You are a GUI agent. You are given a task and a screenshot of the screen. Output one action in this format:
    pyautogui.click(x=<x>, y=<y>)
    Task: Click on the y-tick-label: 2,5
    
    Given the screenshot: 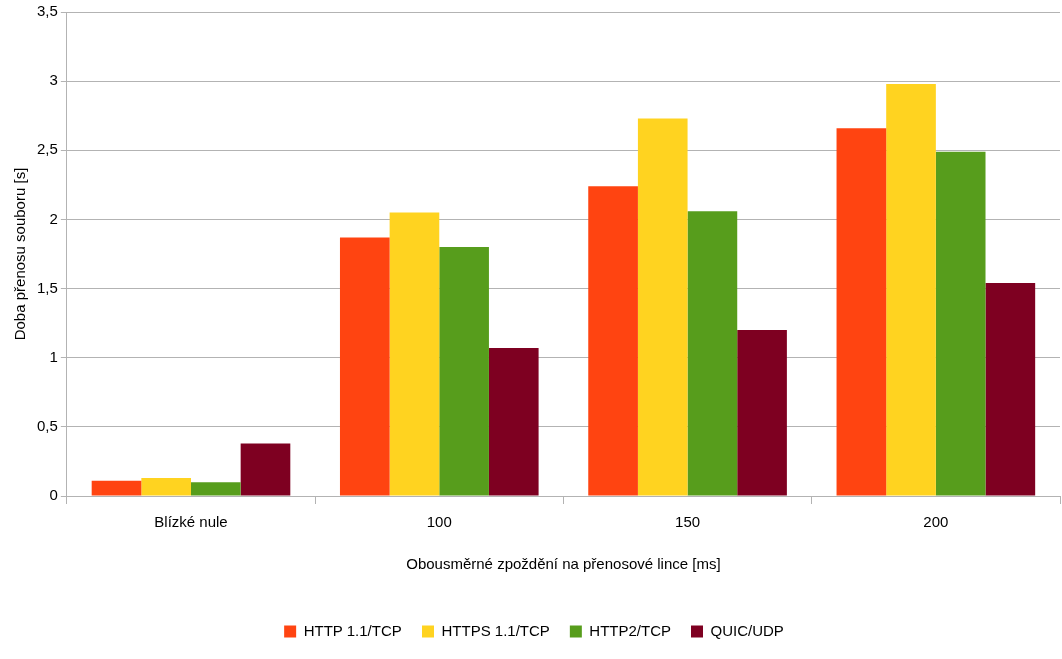 What is the action you would take?
    pyautogui.click(x=47, y=149)
    